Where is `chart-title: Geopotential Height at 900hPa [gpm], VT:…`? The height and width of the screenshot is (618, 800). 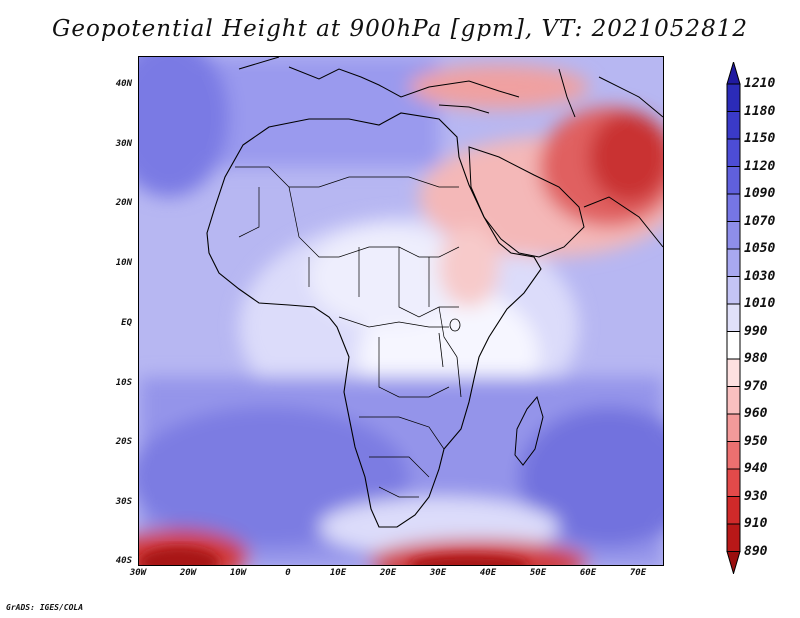 chart-title: Geopotential Height at 900hPa [gpm], VT:… is located at coordinates (400, 29).